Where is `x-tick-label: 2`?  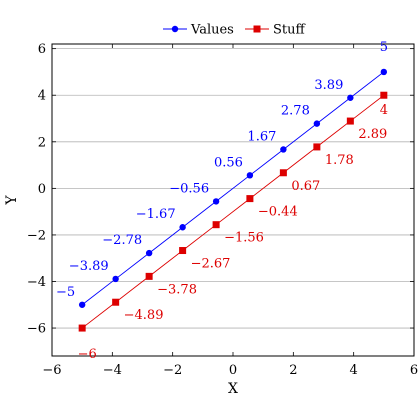
x-tick-label: 2 is located at coordinates (293, 370).